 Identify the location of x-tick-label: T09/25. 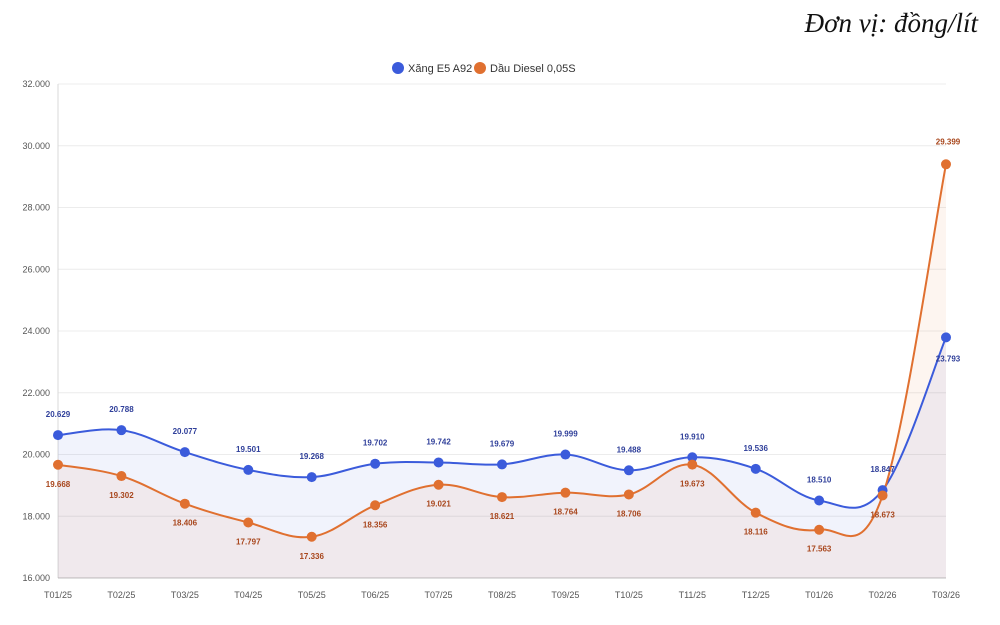
(565, 595).